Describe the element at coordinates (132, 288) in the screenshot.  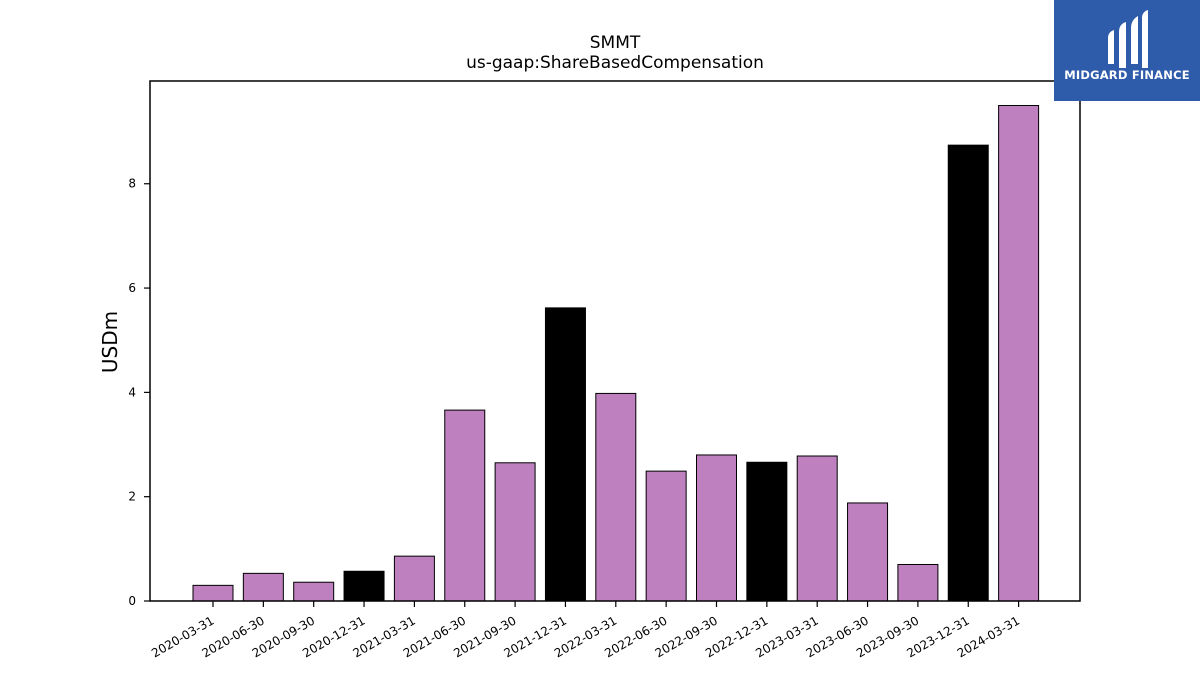
I see `y-tick-label: 6` at that location.